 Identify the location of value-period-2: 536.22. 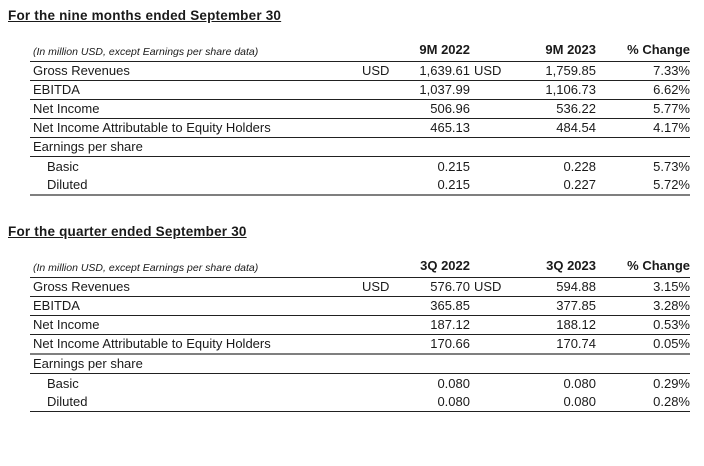
(576, 108).